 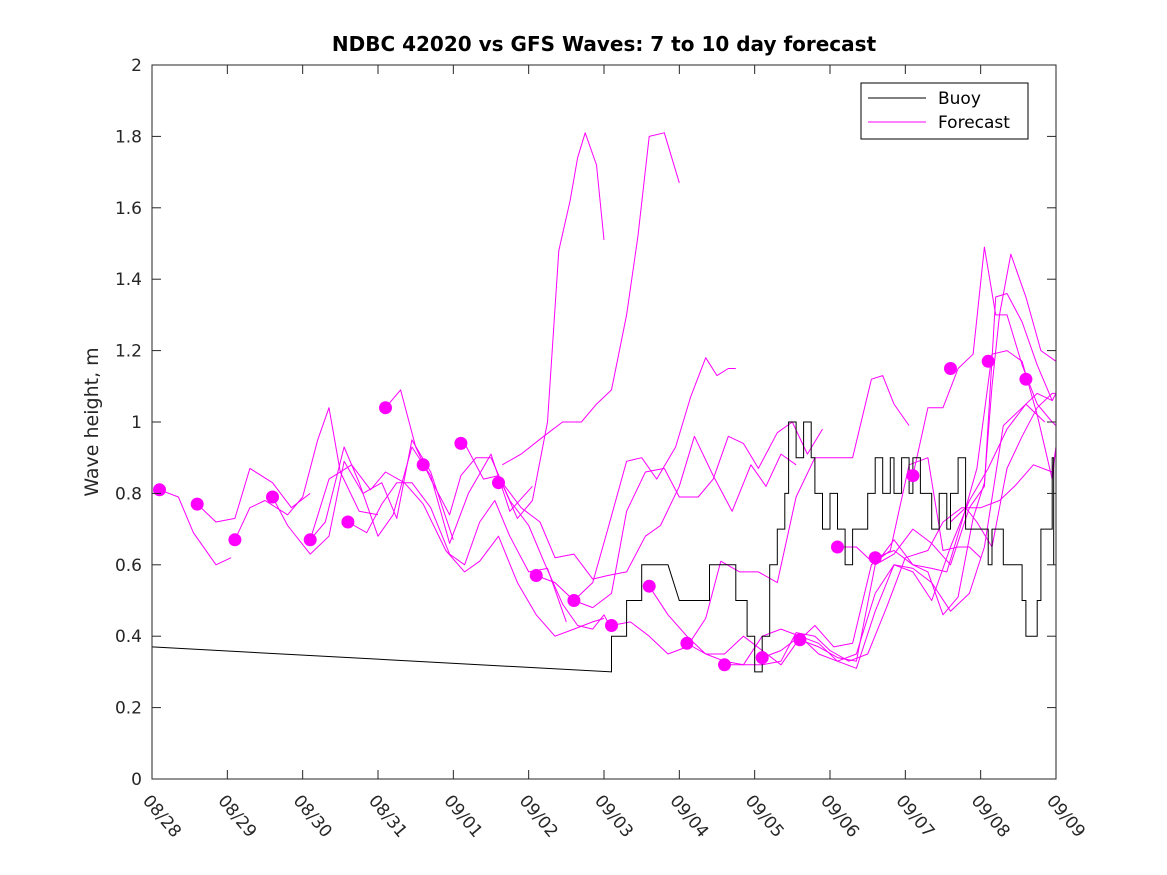 I want to click on y-tick-label: 1.4, so click(x=128, y=280).